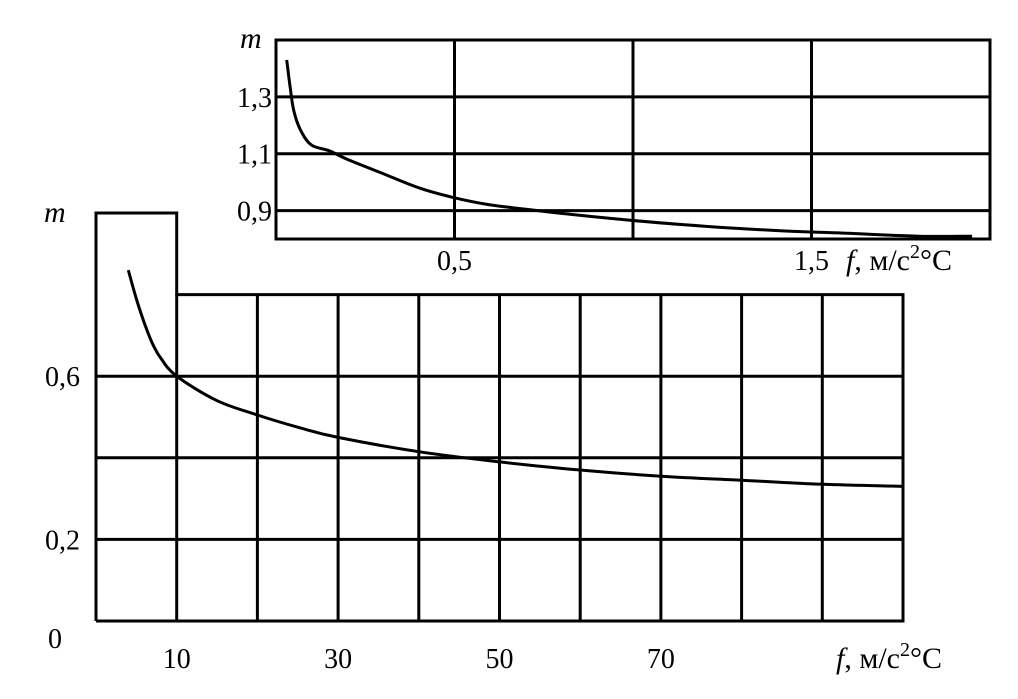 This screenshot has height=699, width=1018. Describe the element at coordinates (55, 639) in the screenshot. I see `main-origin-label: 0` at that location.